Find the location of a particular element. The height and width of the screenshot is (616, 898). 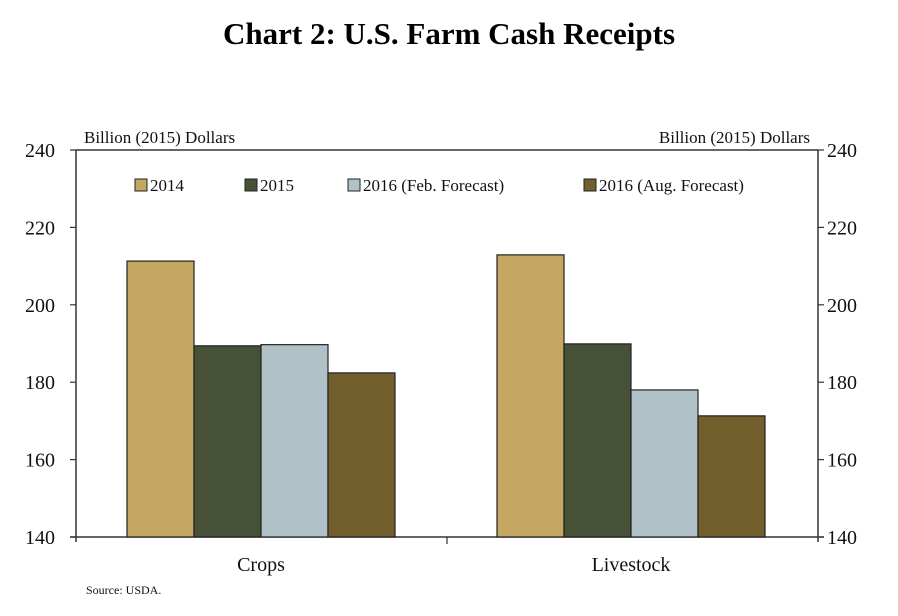

left-y-tick-label: 180 is located at coordinates (40, 383).